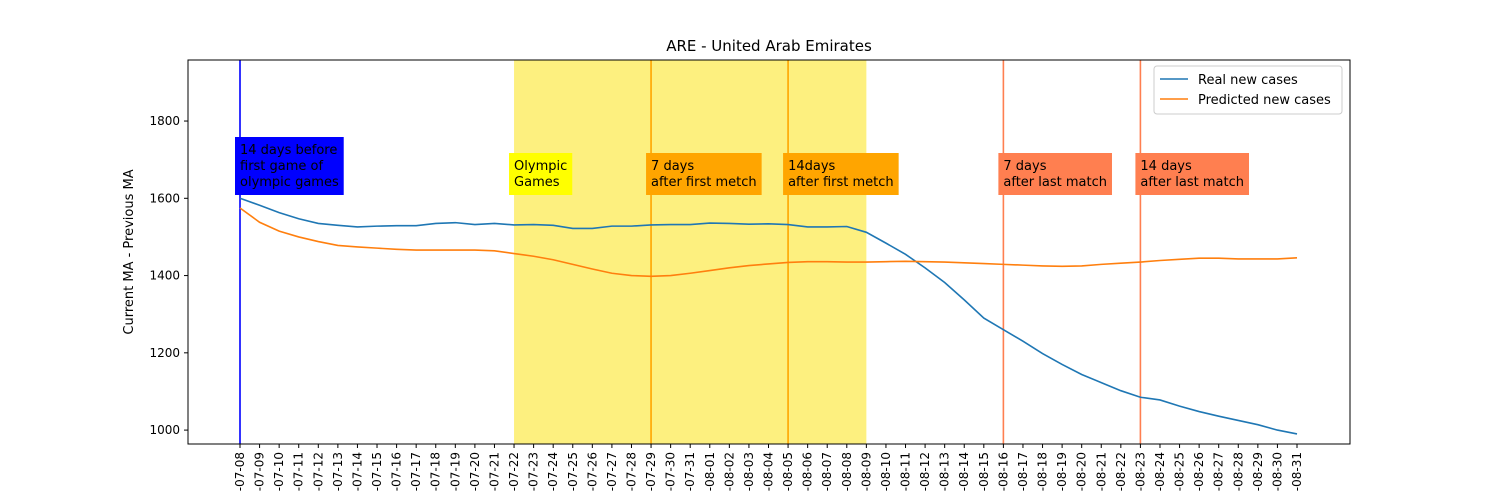 Image resolution: width=1500 pixels, height=500 pixels. I want to click on x-tick-label: -07-11, so click(299, 471).